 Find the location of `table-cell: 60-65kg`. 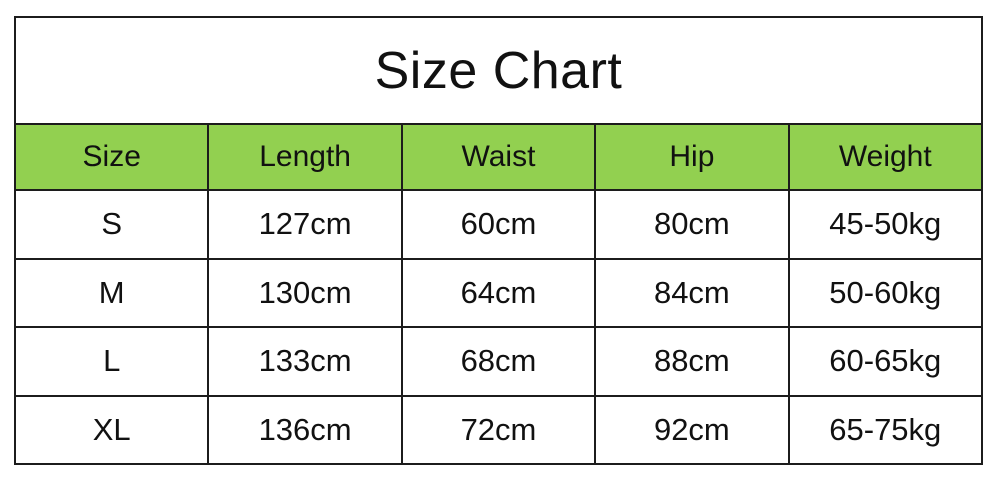

table-cell: 60-65kg is located at coordinates (885, 361).